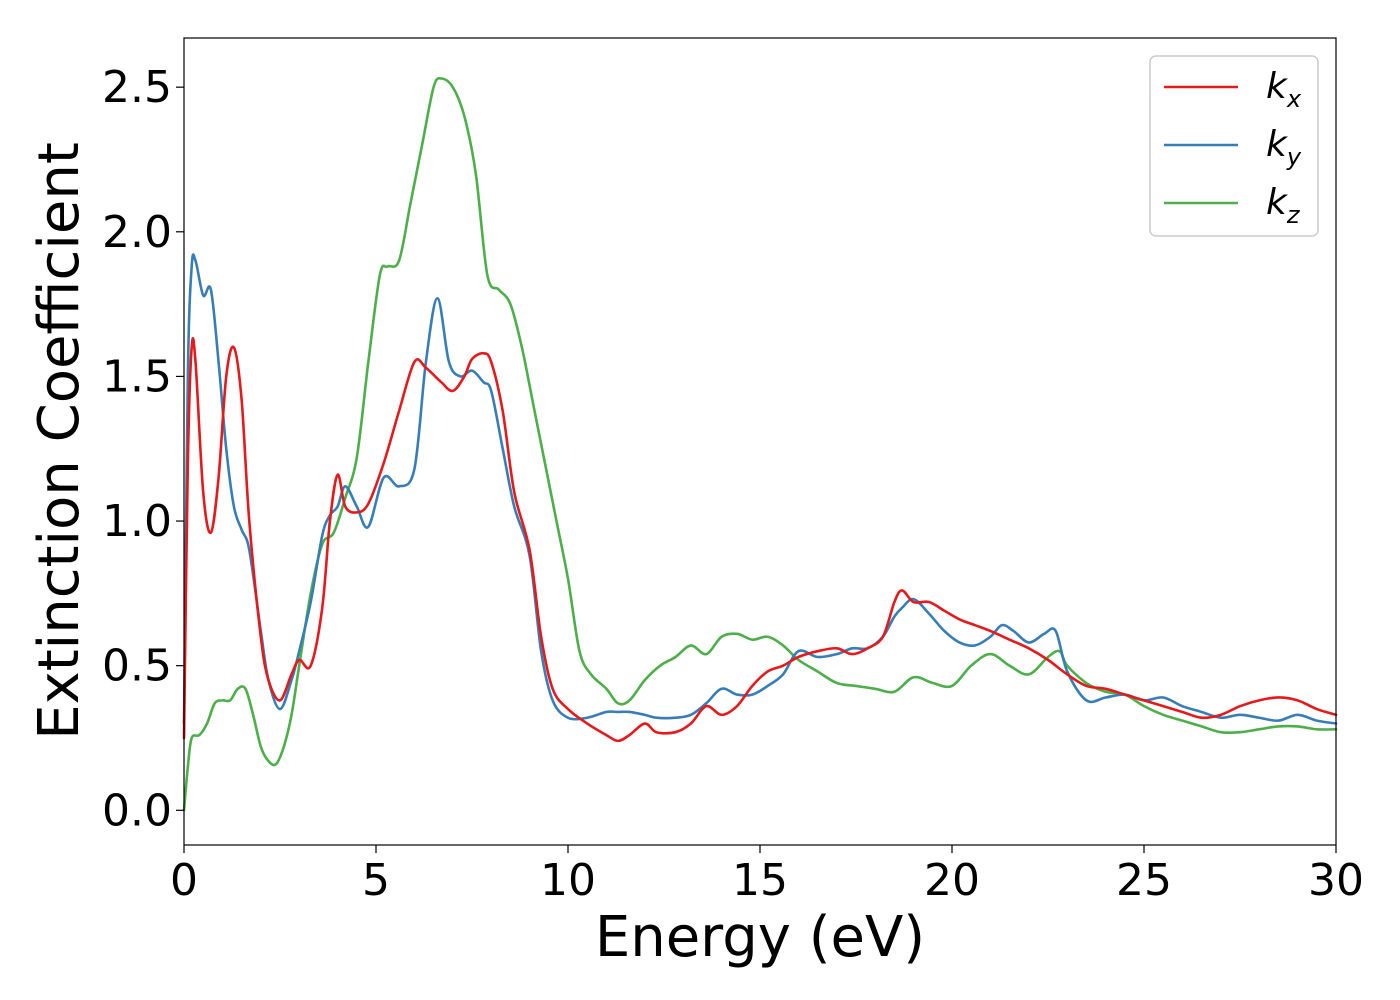 The width and height of the screenshot is (1400, 1000). I want to click on x-tick-label: 0, so click(184, 880).